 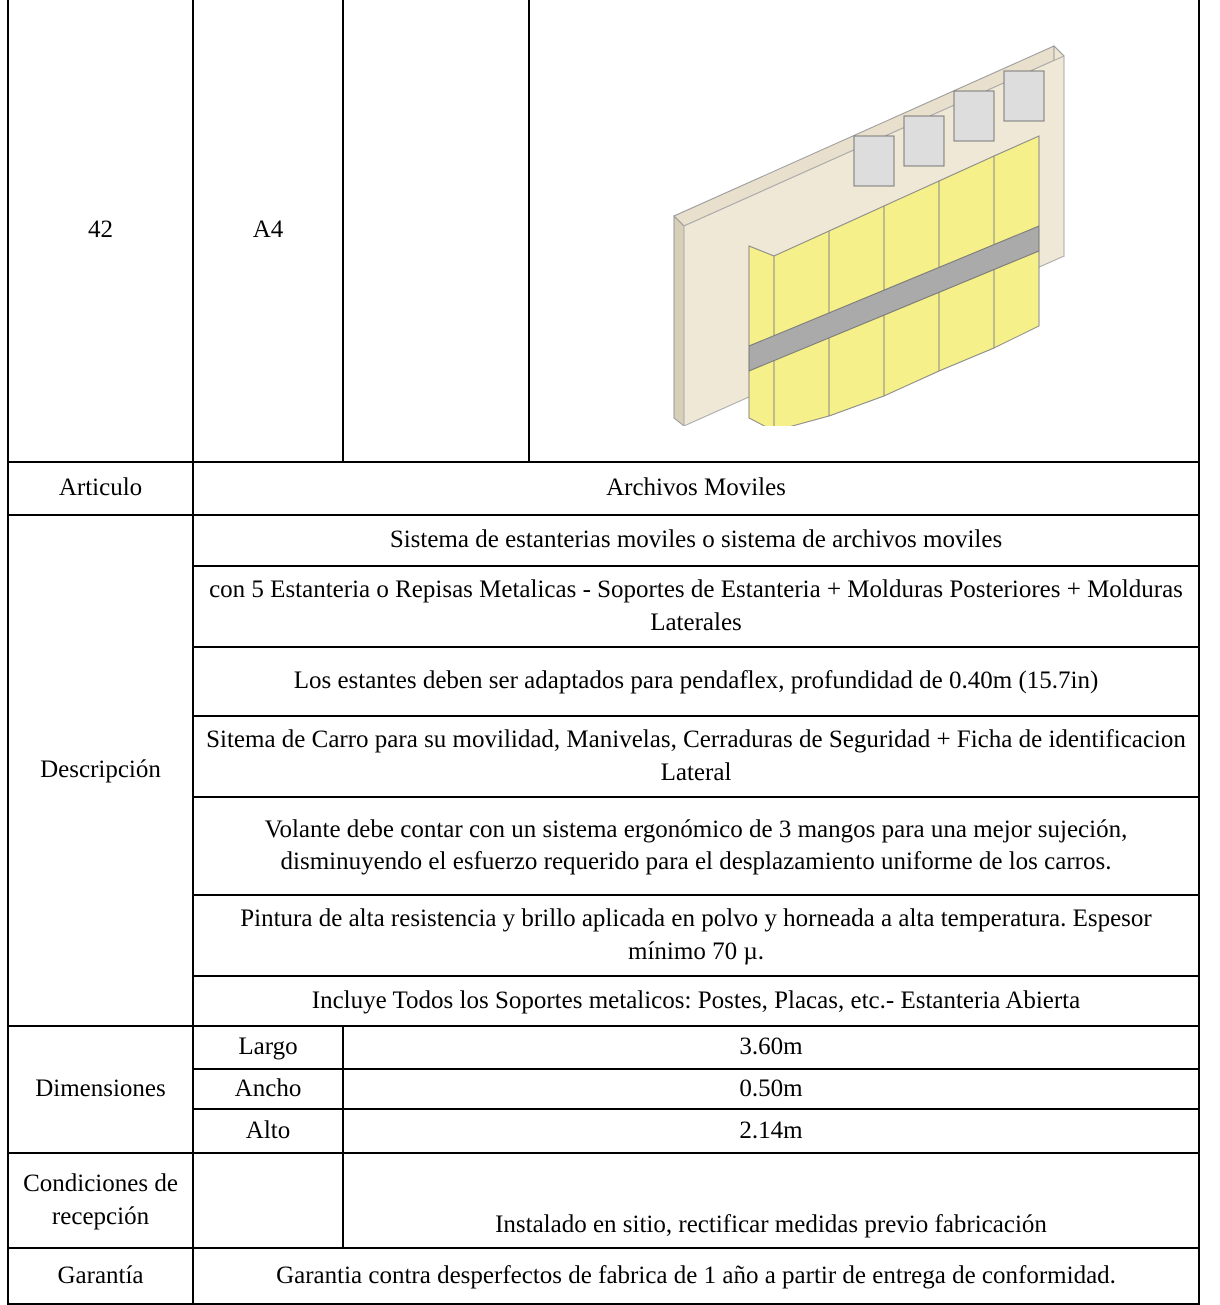 I want to click on row-label: Descripción, so click(x=100, y=770).